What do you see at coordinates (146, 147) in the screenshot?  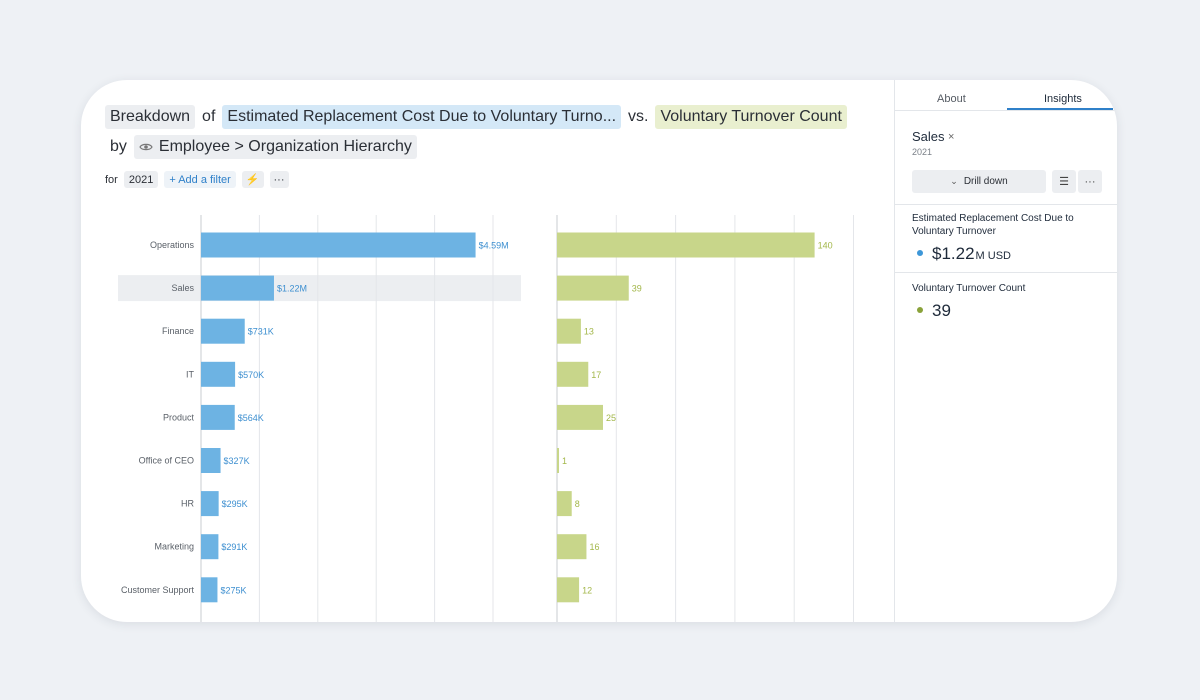 I see `eye-icon` at bounding box center [146, 147].